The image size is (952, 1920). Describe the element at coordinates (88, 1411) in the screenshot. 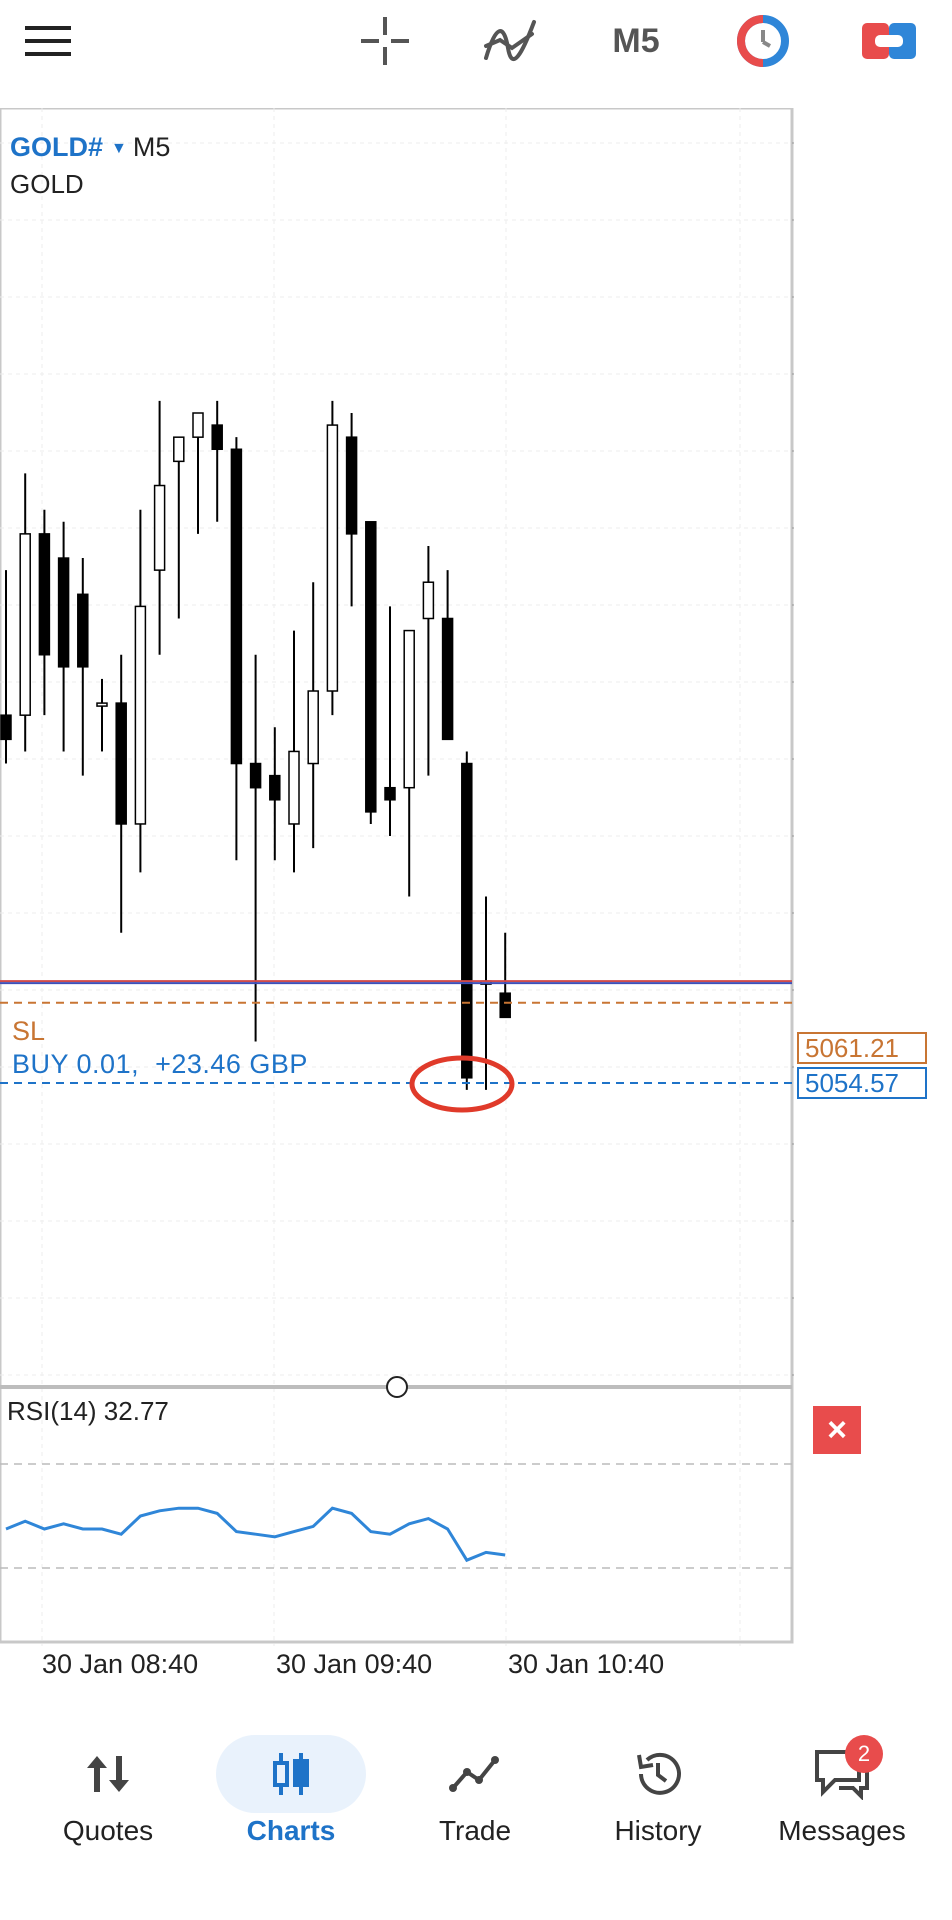

I see `rsi-label: RSI(14) 32.77` at that location.